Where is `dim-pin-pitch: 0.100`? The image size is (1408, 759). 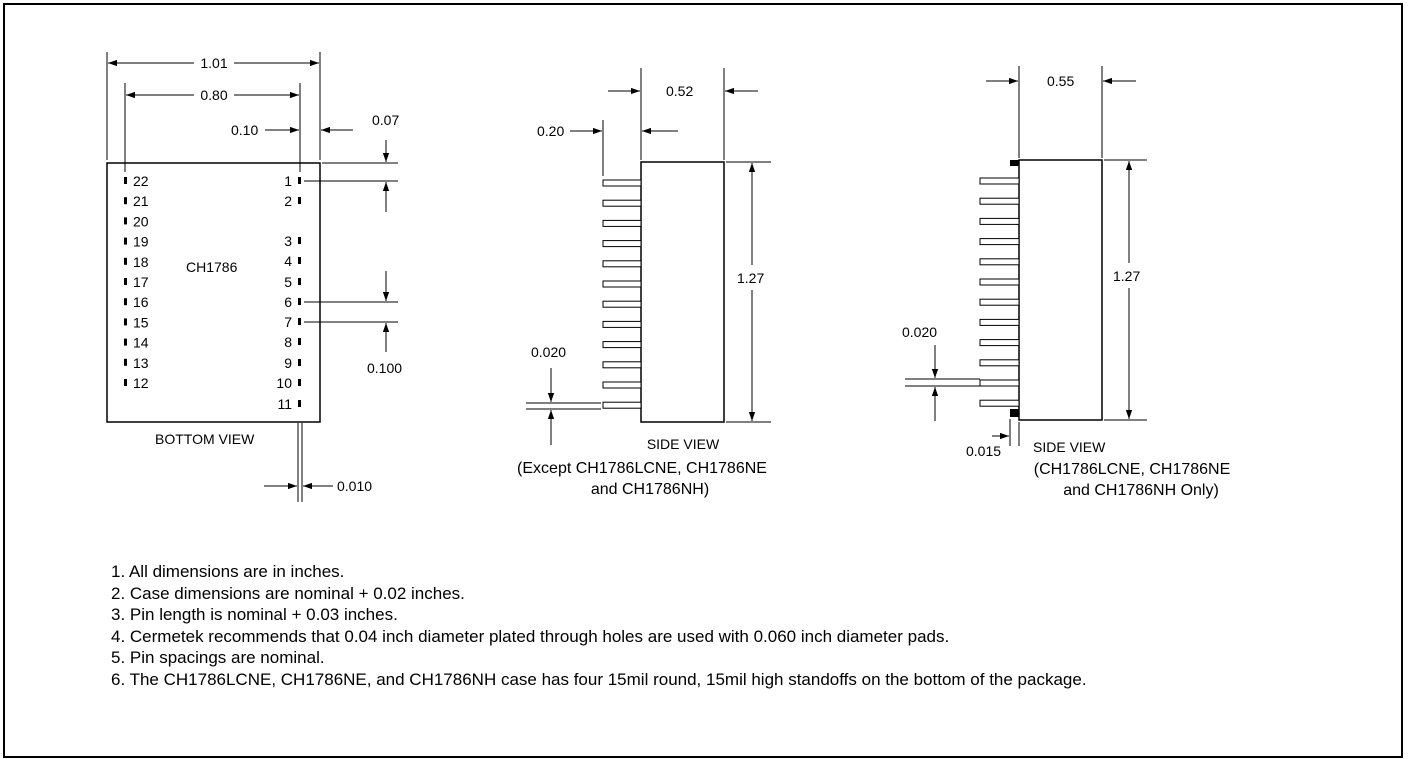 dim-pin-pitch: 0.100 is located at coordinates (384, 368).